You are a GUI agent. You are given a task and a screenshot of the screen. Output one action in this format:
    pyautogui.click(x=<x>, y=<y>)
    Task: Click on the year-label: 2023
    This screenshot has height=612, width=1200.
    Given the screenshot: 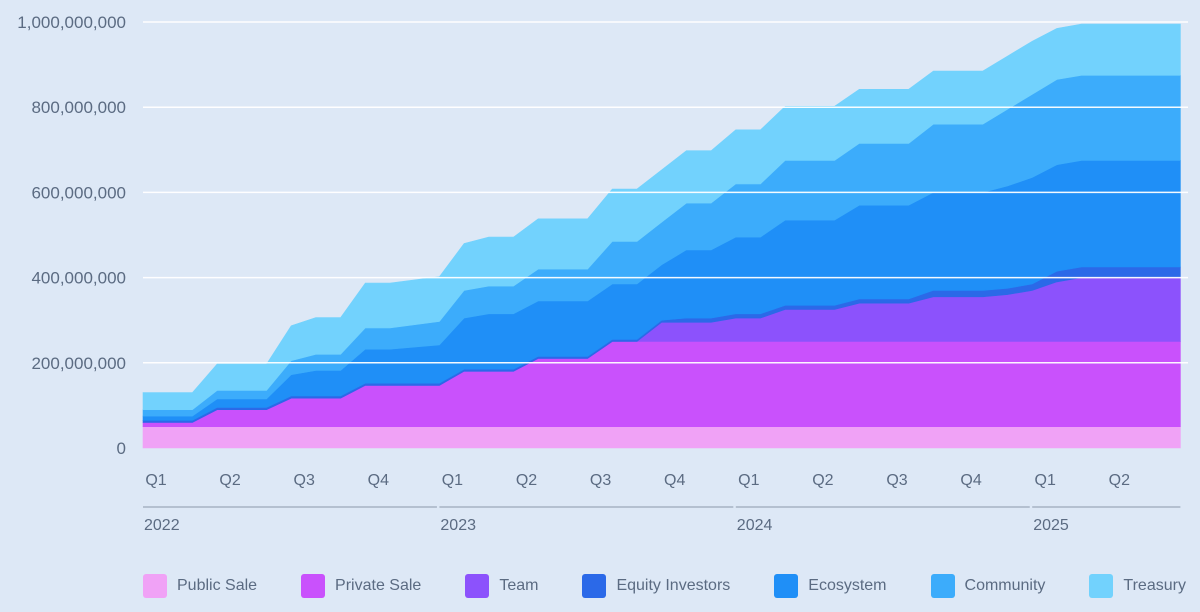 What is the action you would take?
    pyautogui.click(x=458, y=525)
    